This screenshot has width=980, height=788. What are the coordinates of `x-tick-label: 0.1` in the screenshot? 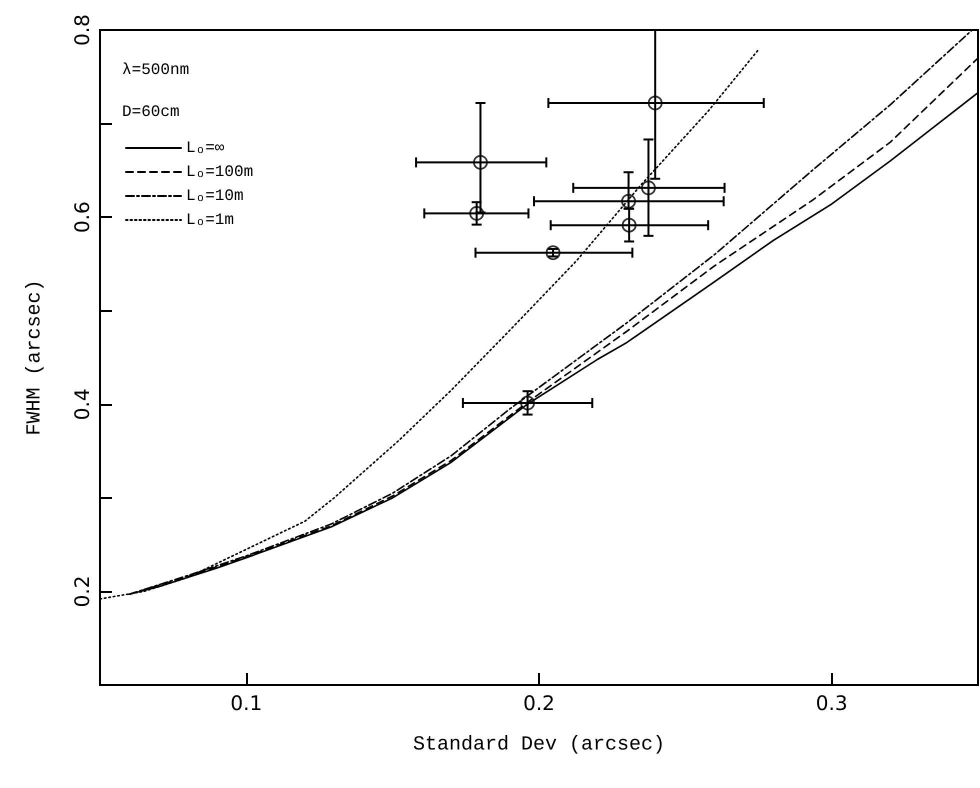 It's located at (246, 703).